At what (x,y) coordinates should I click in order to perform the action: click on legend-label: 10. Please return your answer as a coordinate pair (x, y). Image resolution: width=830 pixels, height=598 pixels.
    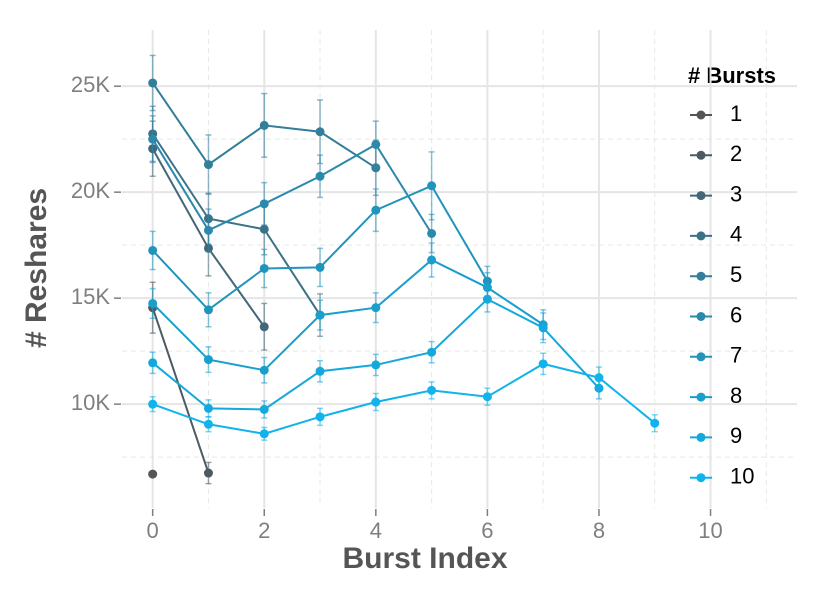
    Looking at the image, I should click on (742, 476).